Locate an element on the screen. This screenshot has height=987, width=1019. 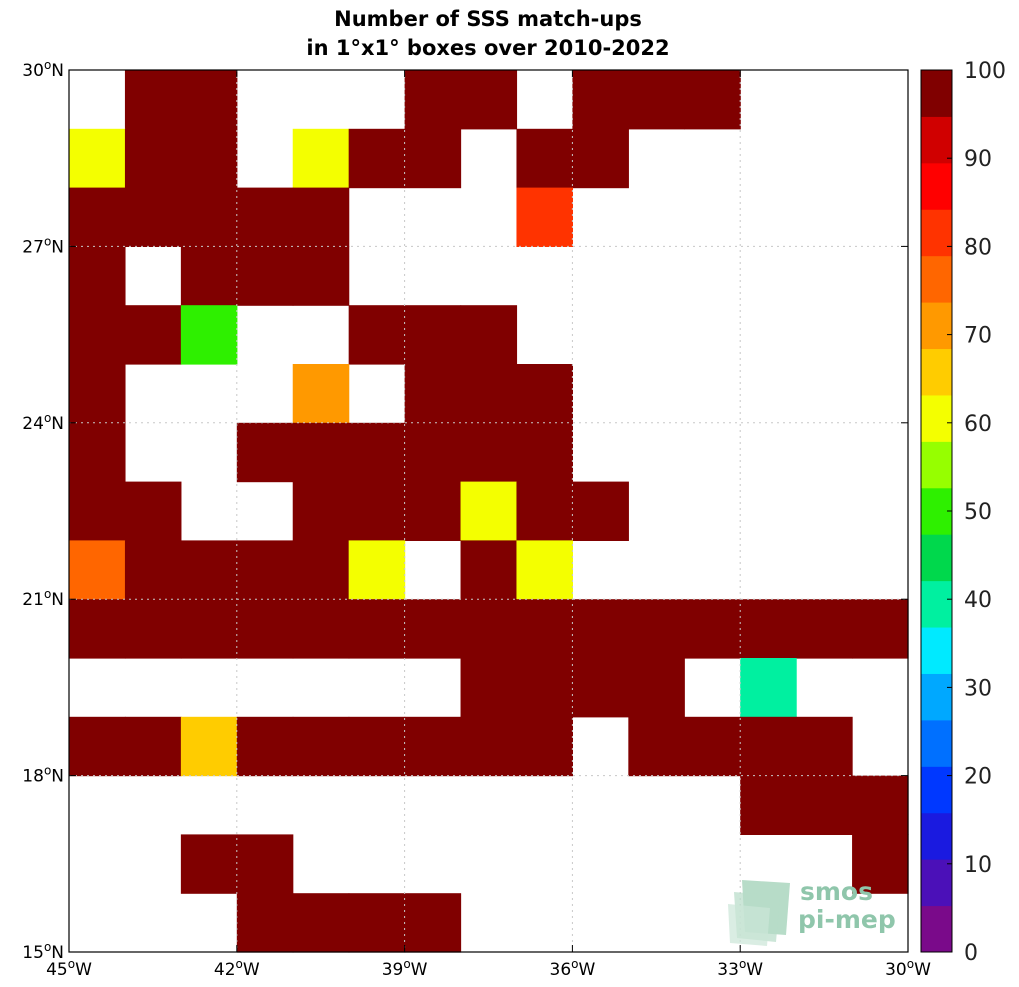
colorbar-tick-label: 30 is located at coordinates (978, 688).